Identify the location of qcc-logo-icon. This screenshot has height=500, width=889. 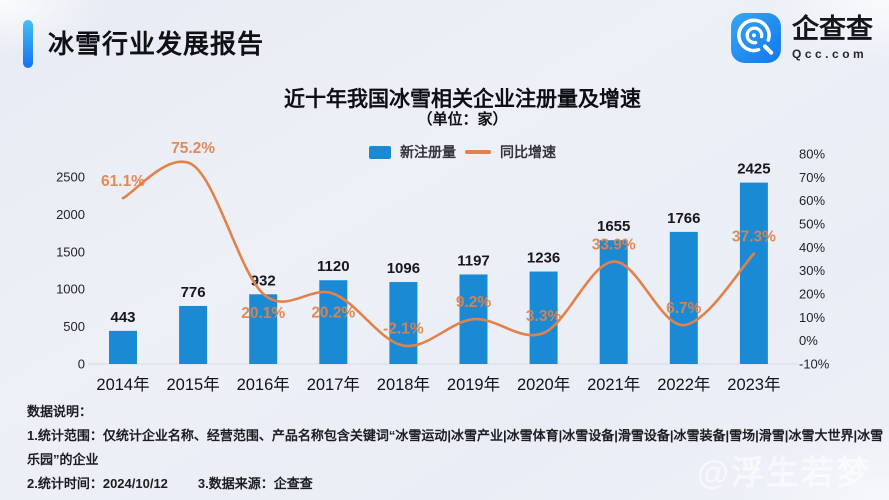
(756, 38).